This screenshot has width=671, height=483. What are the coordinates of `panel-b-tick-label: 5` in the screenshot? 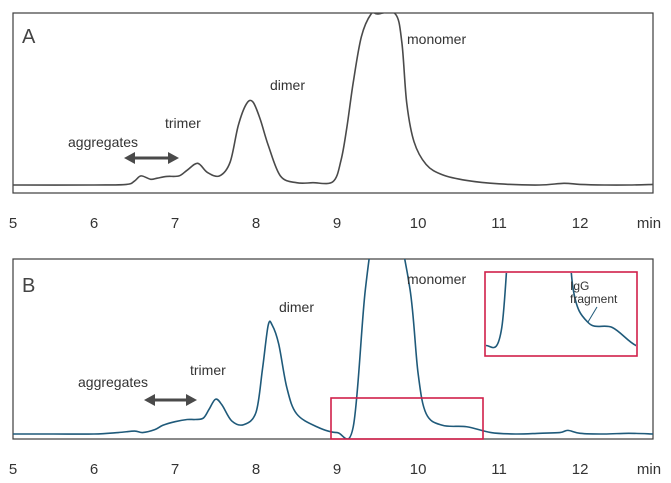 It's located at (13, 469).